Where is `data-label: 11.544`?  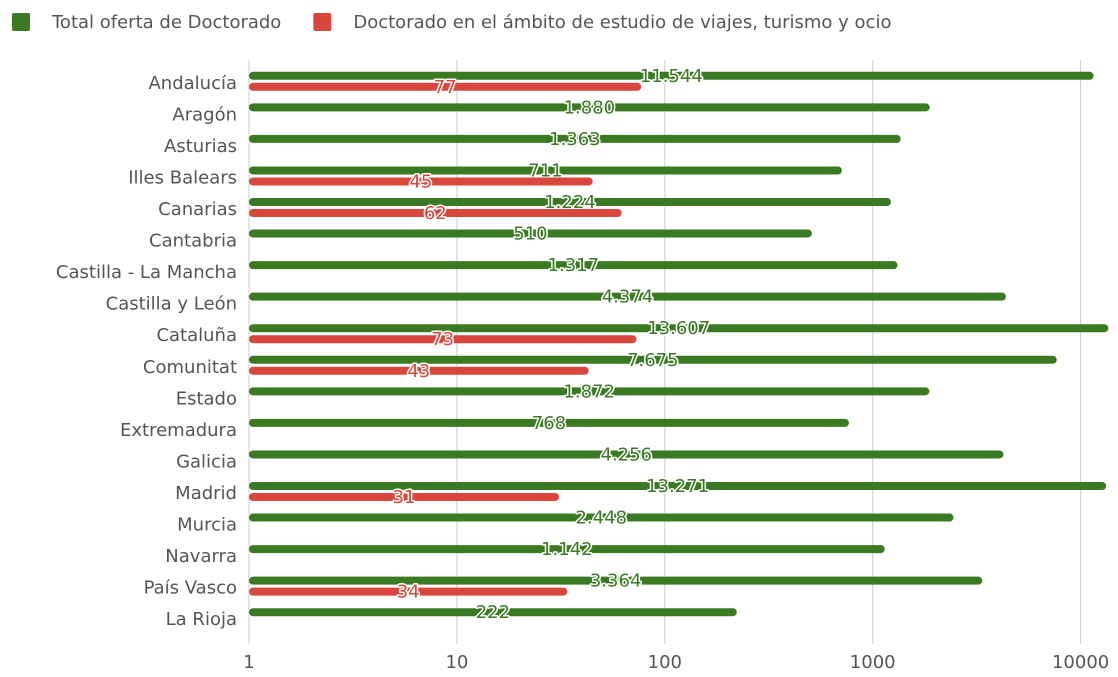
data-label: 11.544 is located at coordinates (671, 76).